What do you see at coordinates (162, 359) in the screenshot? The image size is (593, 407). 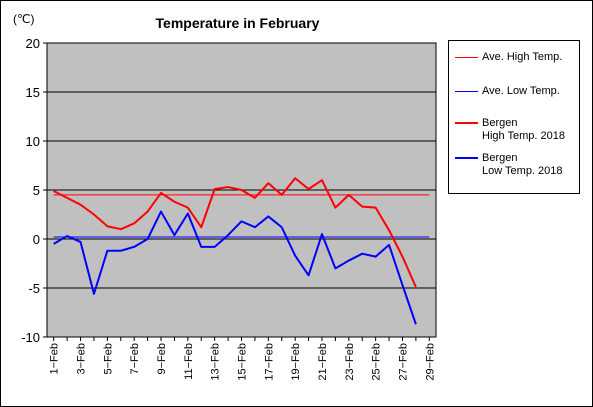 I see `x-tick-label: 9−Feb` at bounding box center [162, 359].